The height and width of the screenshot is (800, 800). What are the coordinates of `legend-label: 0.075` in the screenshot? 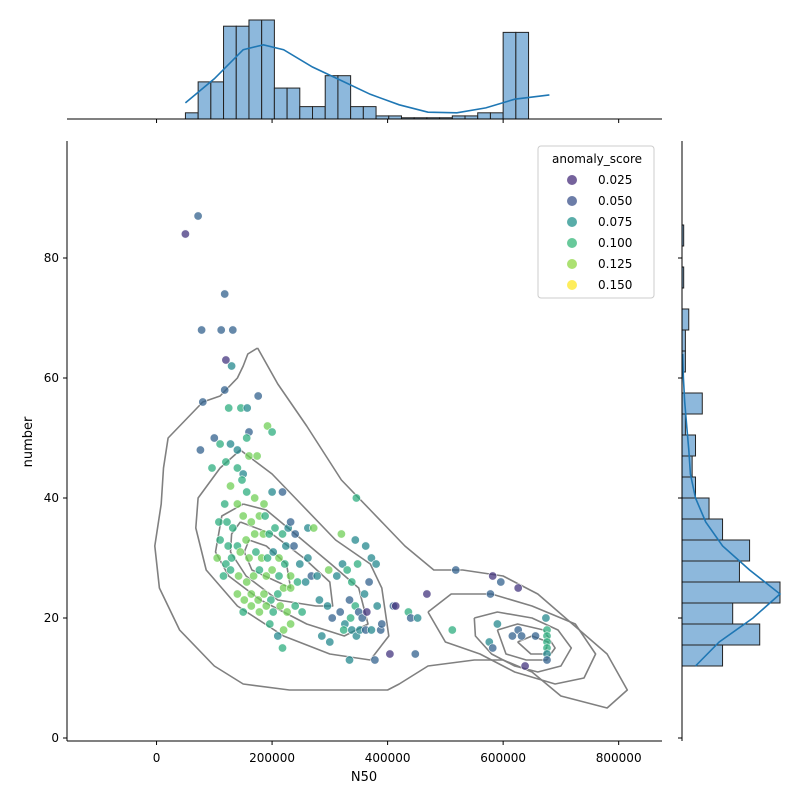 It's located at (615, 222).